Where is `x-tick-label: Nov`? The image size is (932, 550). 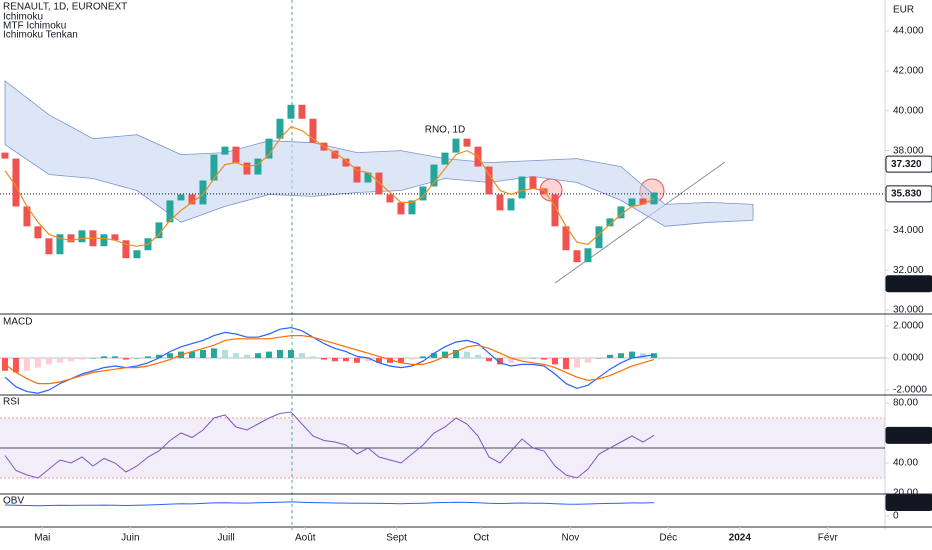 x-tick-label: Nov is located at coordinates (570, 538).